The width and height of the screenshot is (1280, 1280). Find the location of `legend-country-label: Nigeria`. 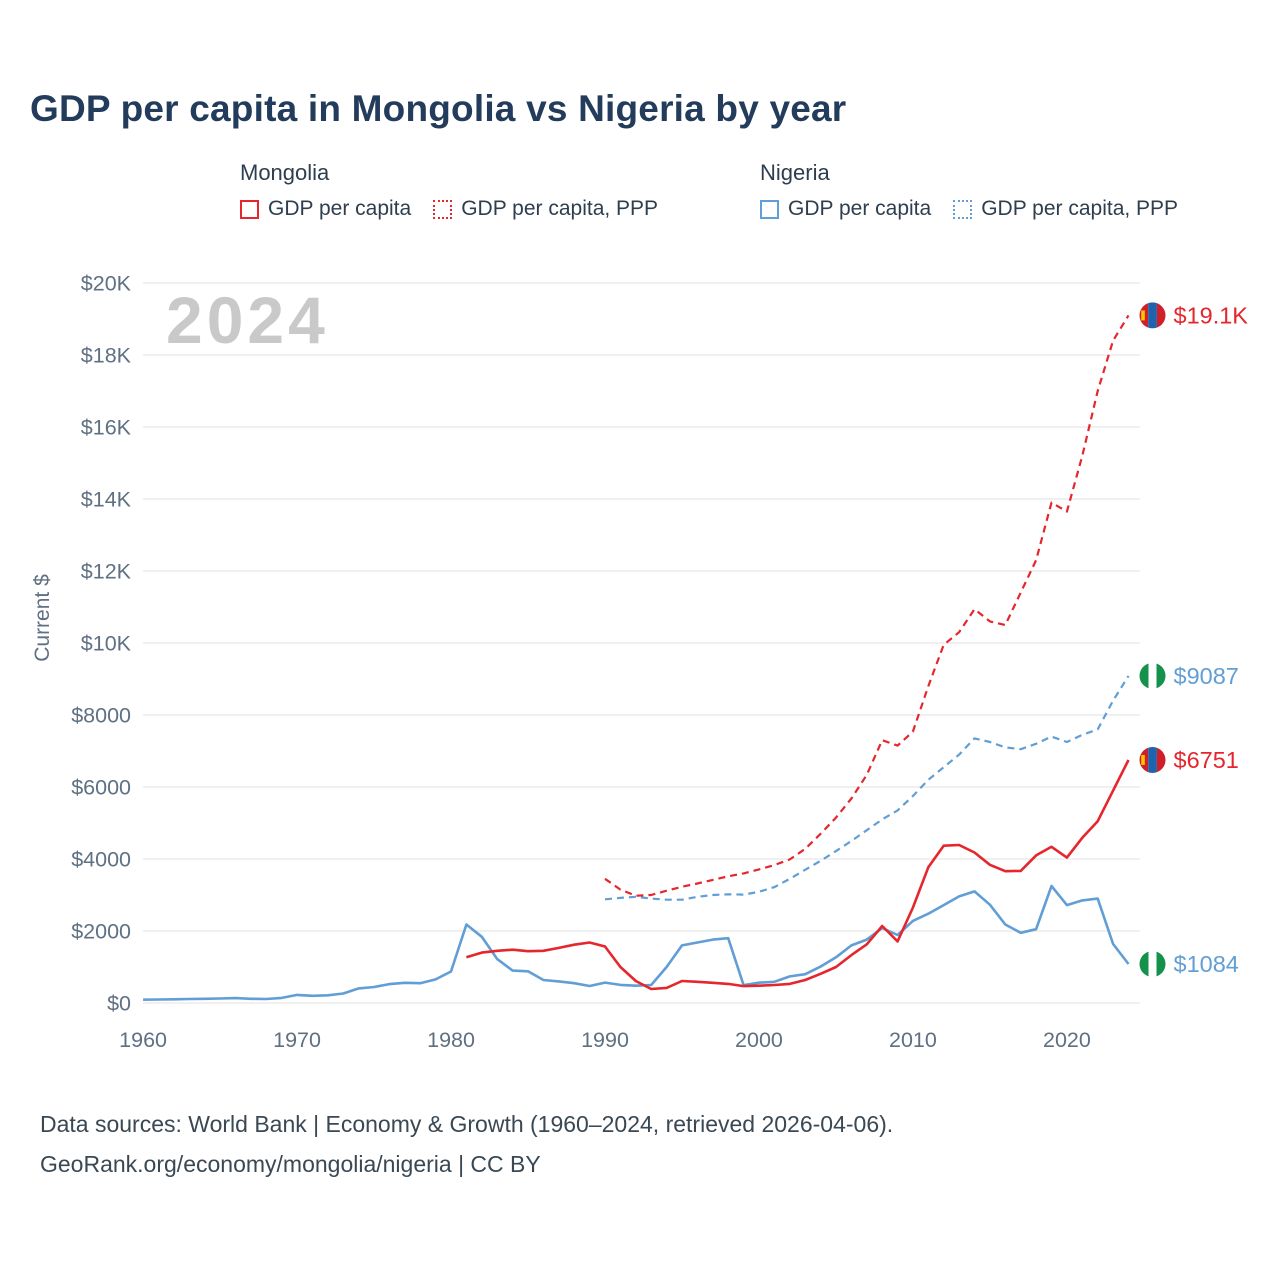

legend-country-label: Nigeria is located at coordinates (795, 172).